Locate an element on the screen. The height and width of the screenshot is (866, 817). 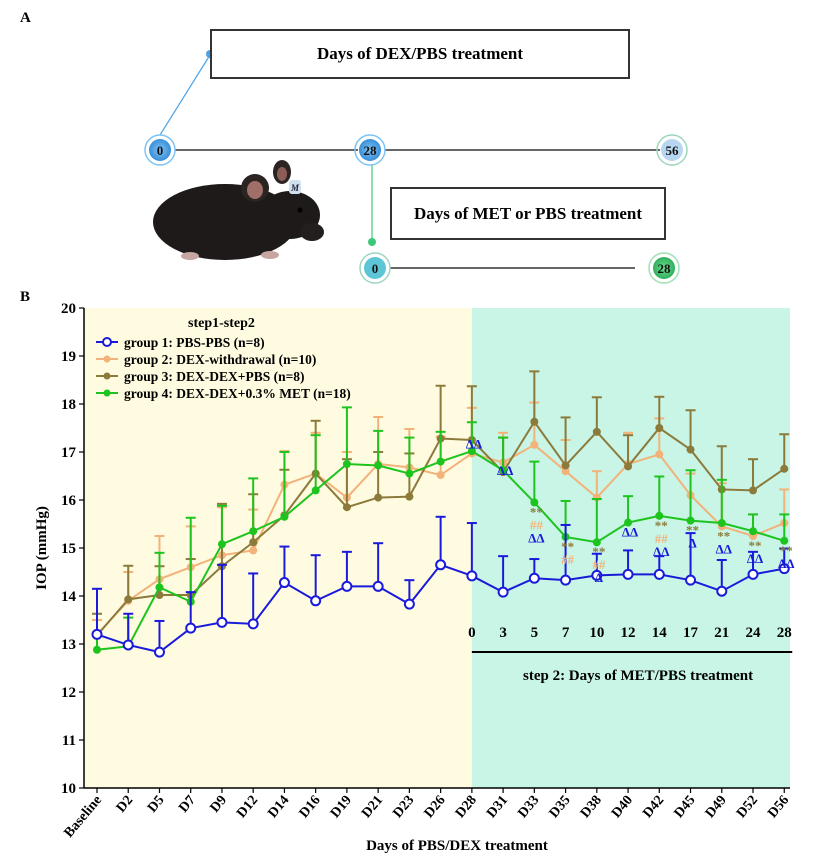
timeline1-node-28: 28 is located at coordinates (370, 150).